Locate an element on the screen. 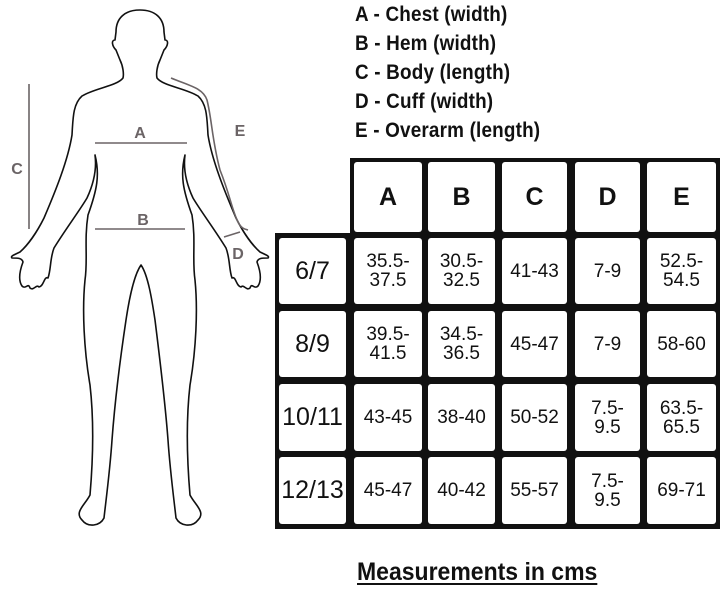 The height and width of the screenshot is (589, 720). column-header-text: B is located at coordinates (461, 196).